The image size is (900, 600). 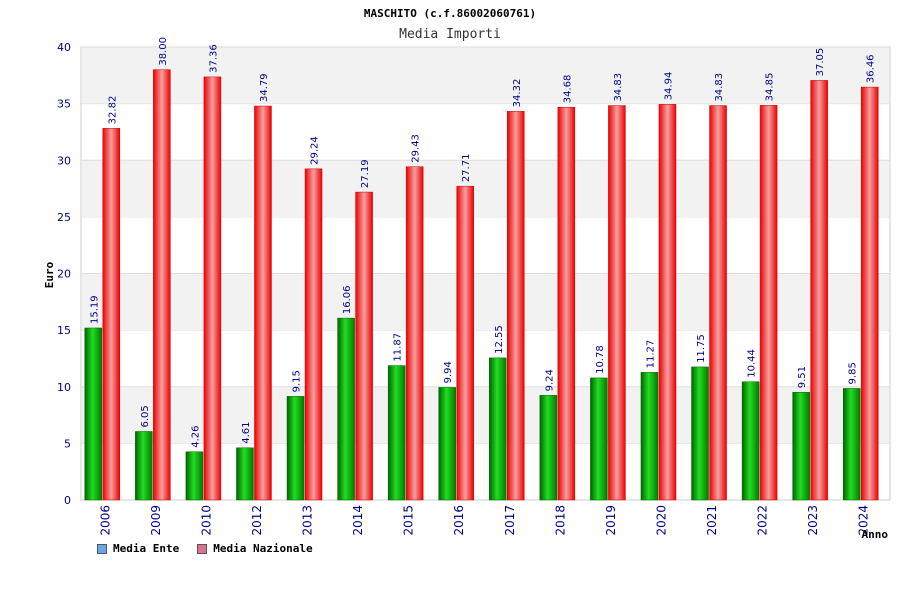 What do you see at coordinates (802, 377) in the screenshot?
I see `value-label: 9.51` at bounding box center [802, 377].